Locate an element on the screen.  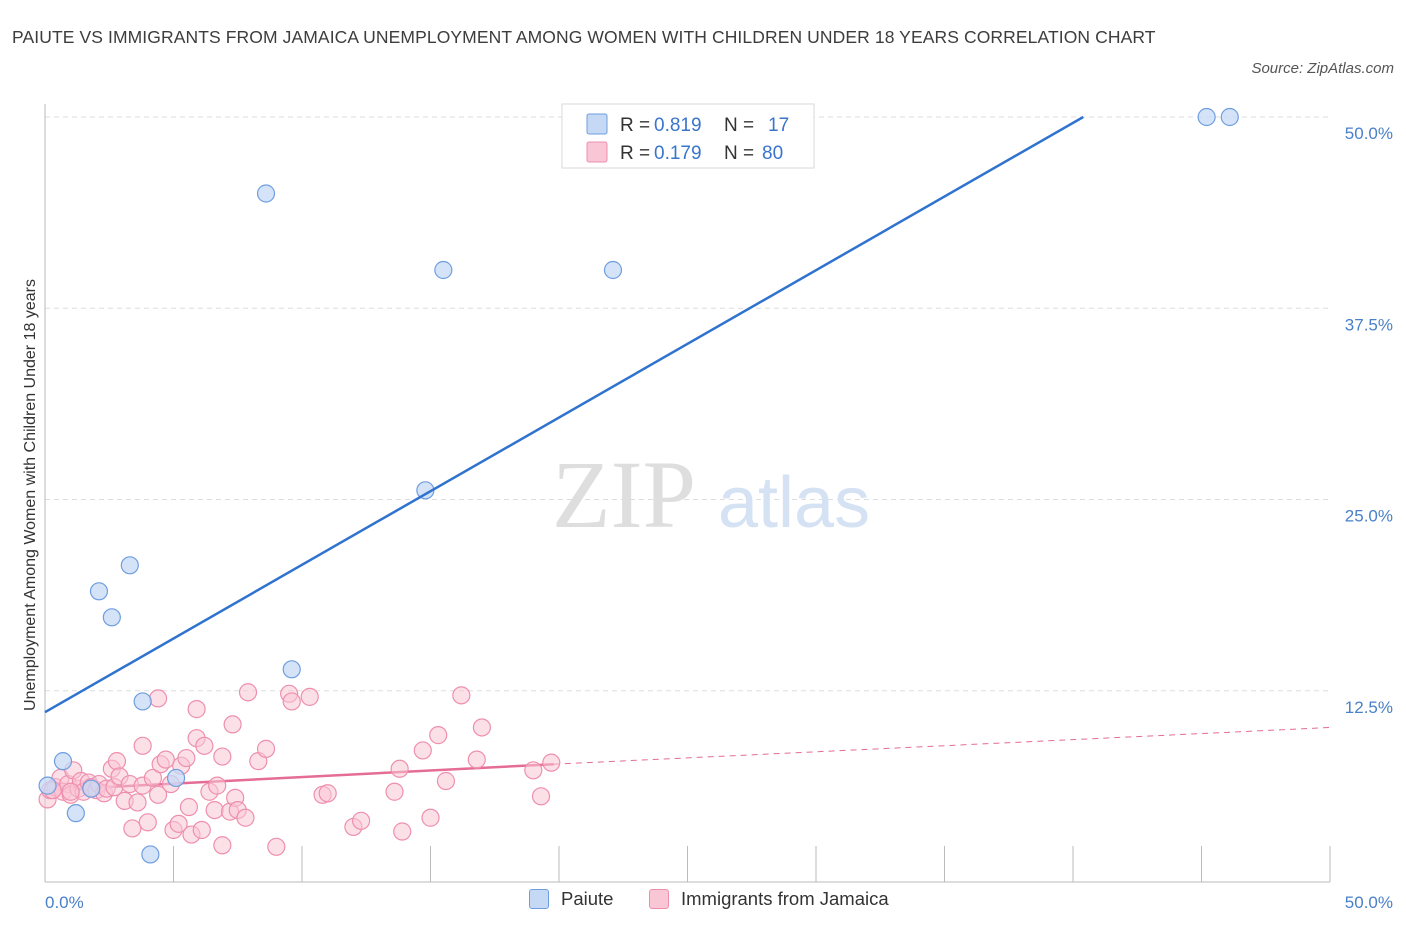
legend: R = 0.819 N = 17 R = 0.179 N = 80 is located at coordinates (688, 136).